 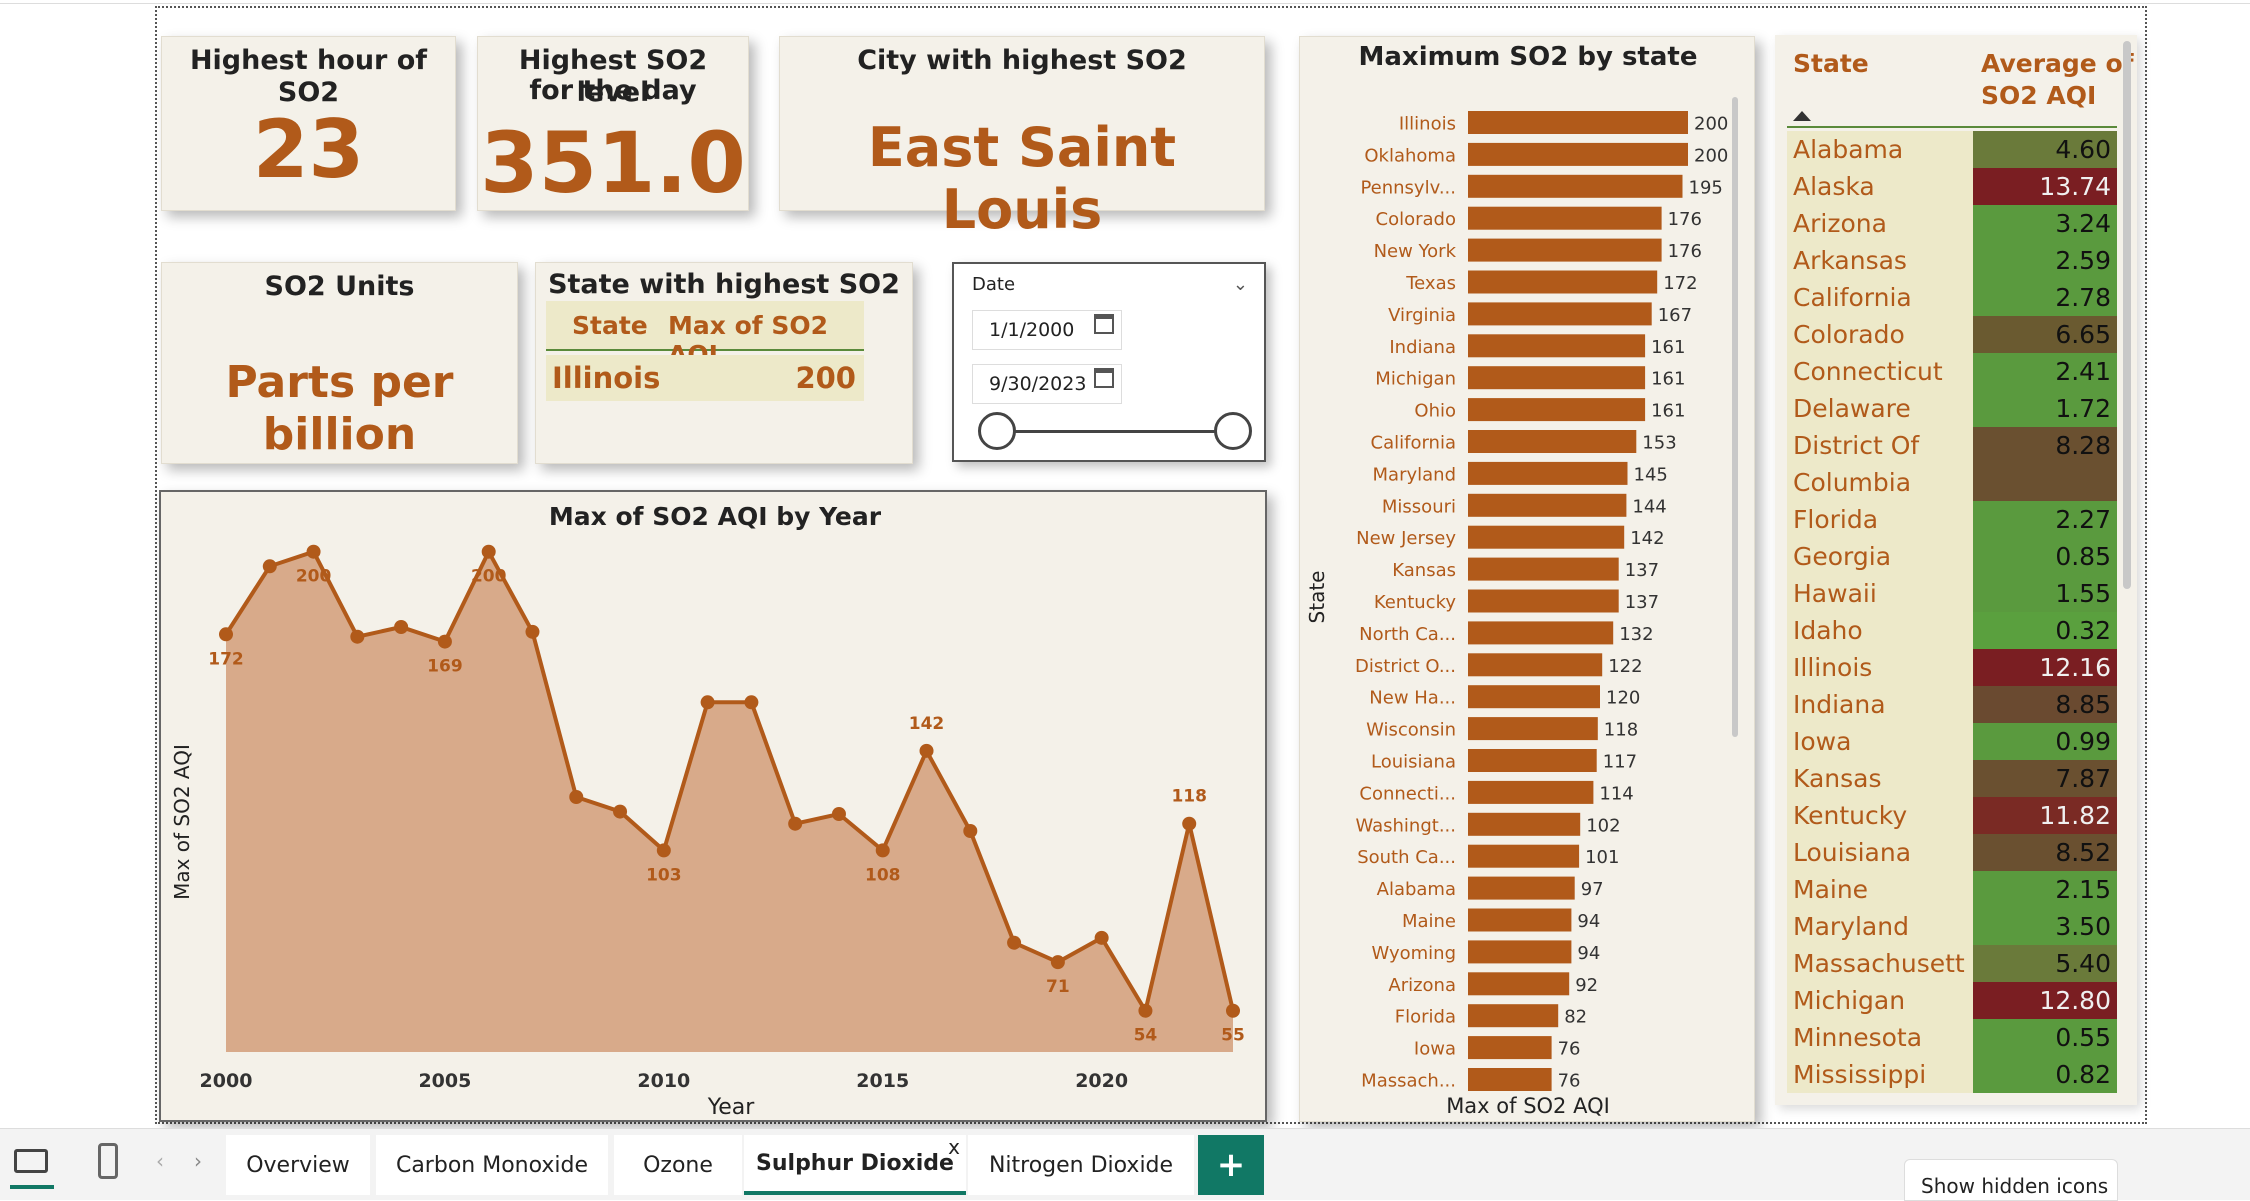 I want to click on avg-table-row: Iowa 0.99, so click(x=1952, y=741).